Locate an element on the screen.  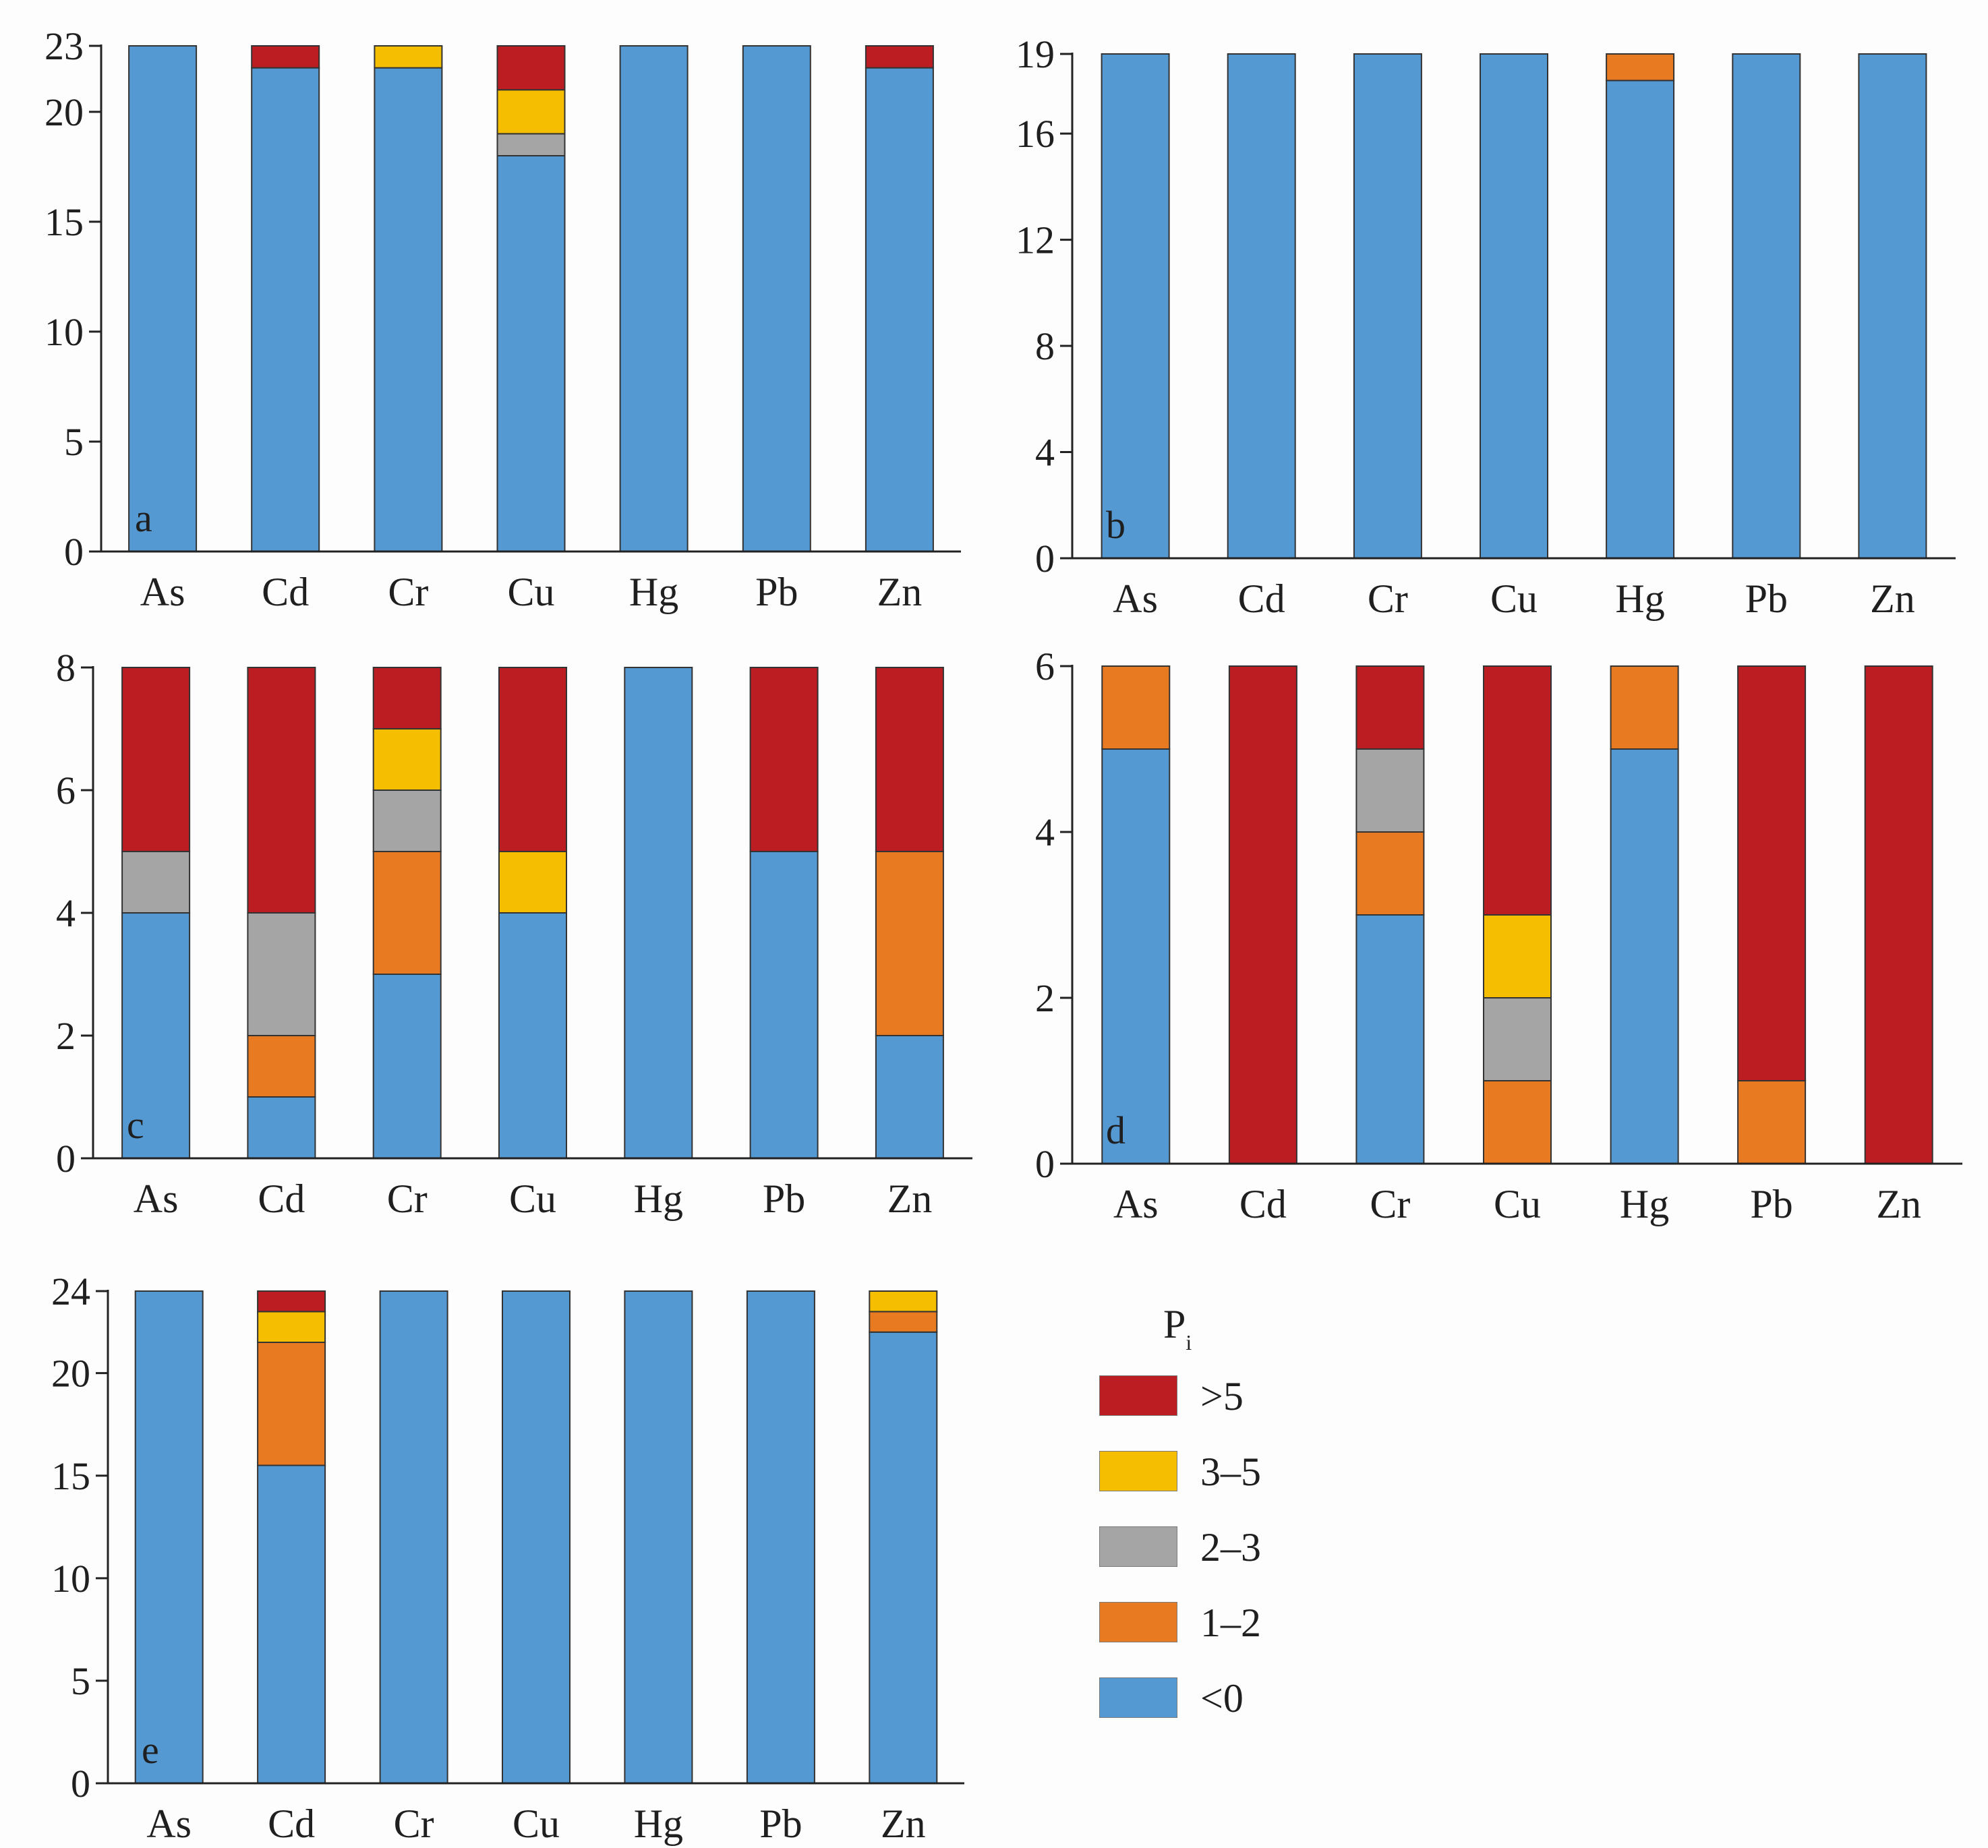
y-tick-label-a-20: 20 is located at coordinates (64, 112).